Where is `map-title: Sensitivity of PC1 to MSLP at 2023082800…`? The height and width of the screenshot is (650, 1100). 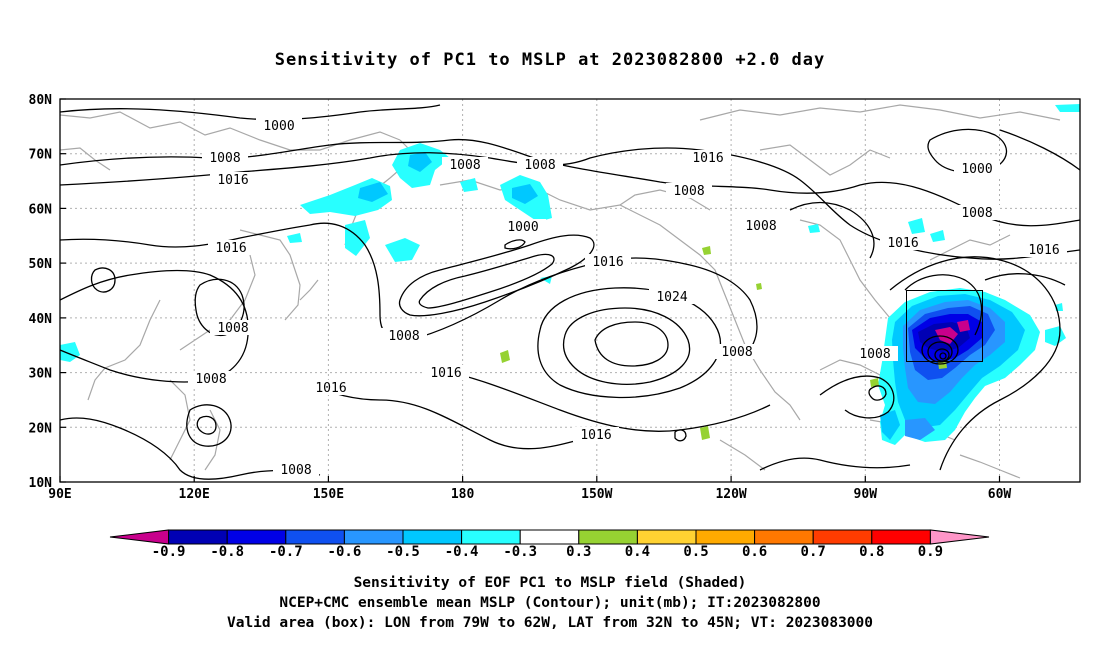
map-title: Sensitivity of PC1 to MSLP at 2023082800… is located at coordinates (550, 60).